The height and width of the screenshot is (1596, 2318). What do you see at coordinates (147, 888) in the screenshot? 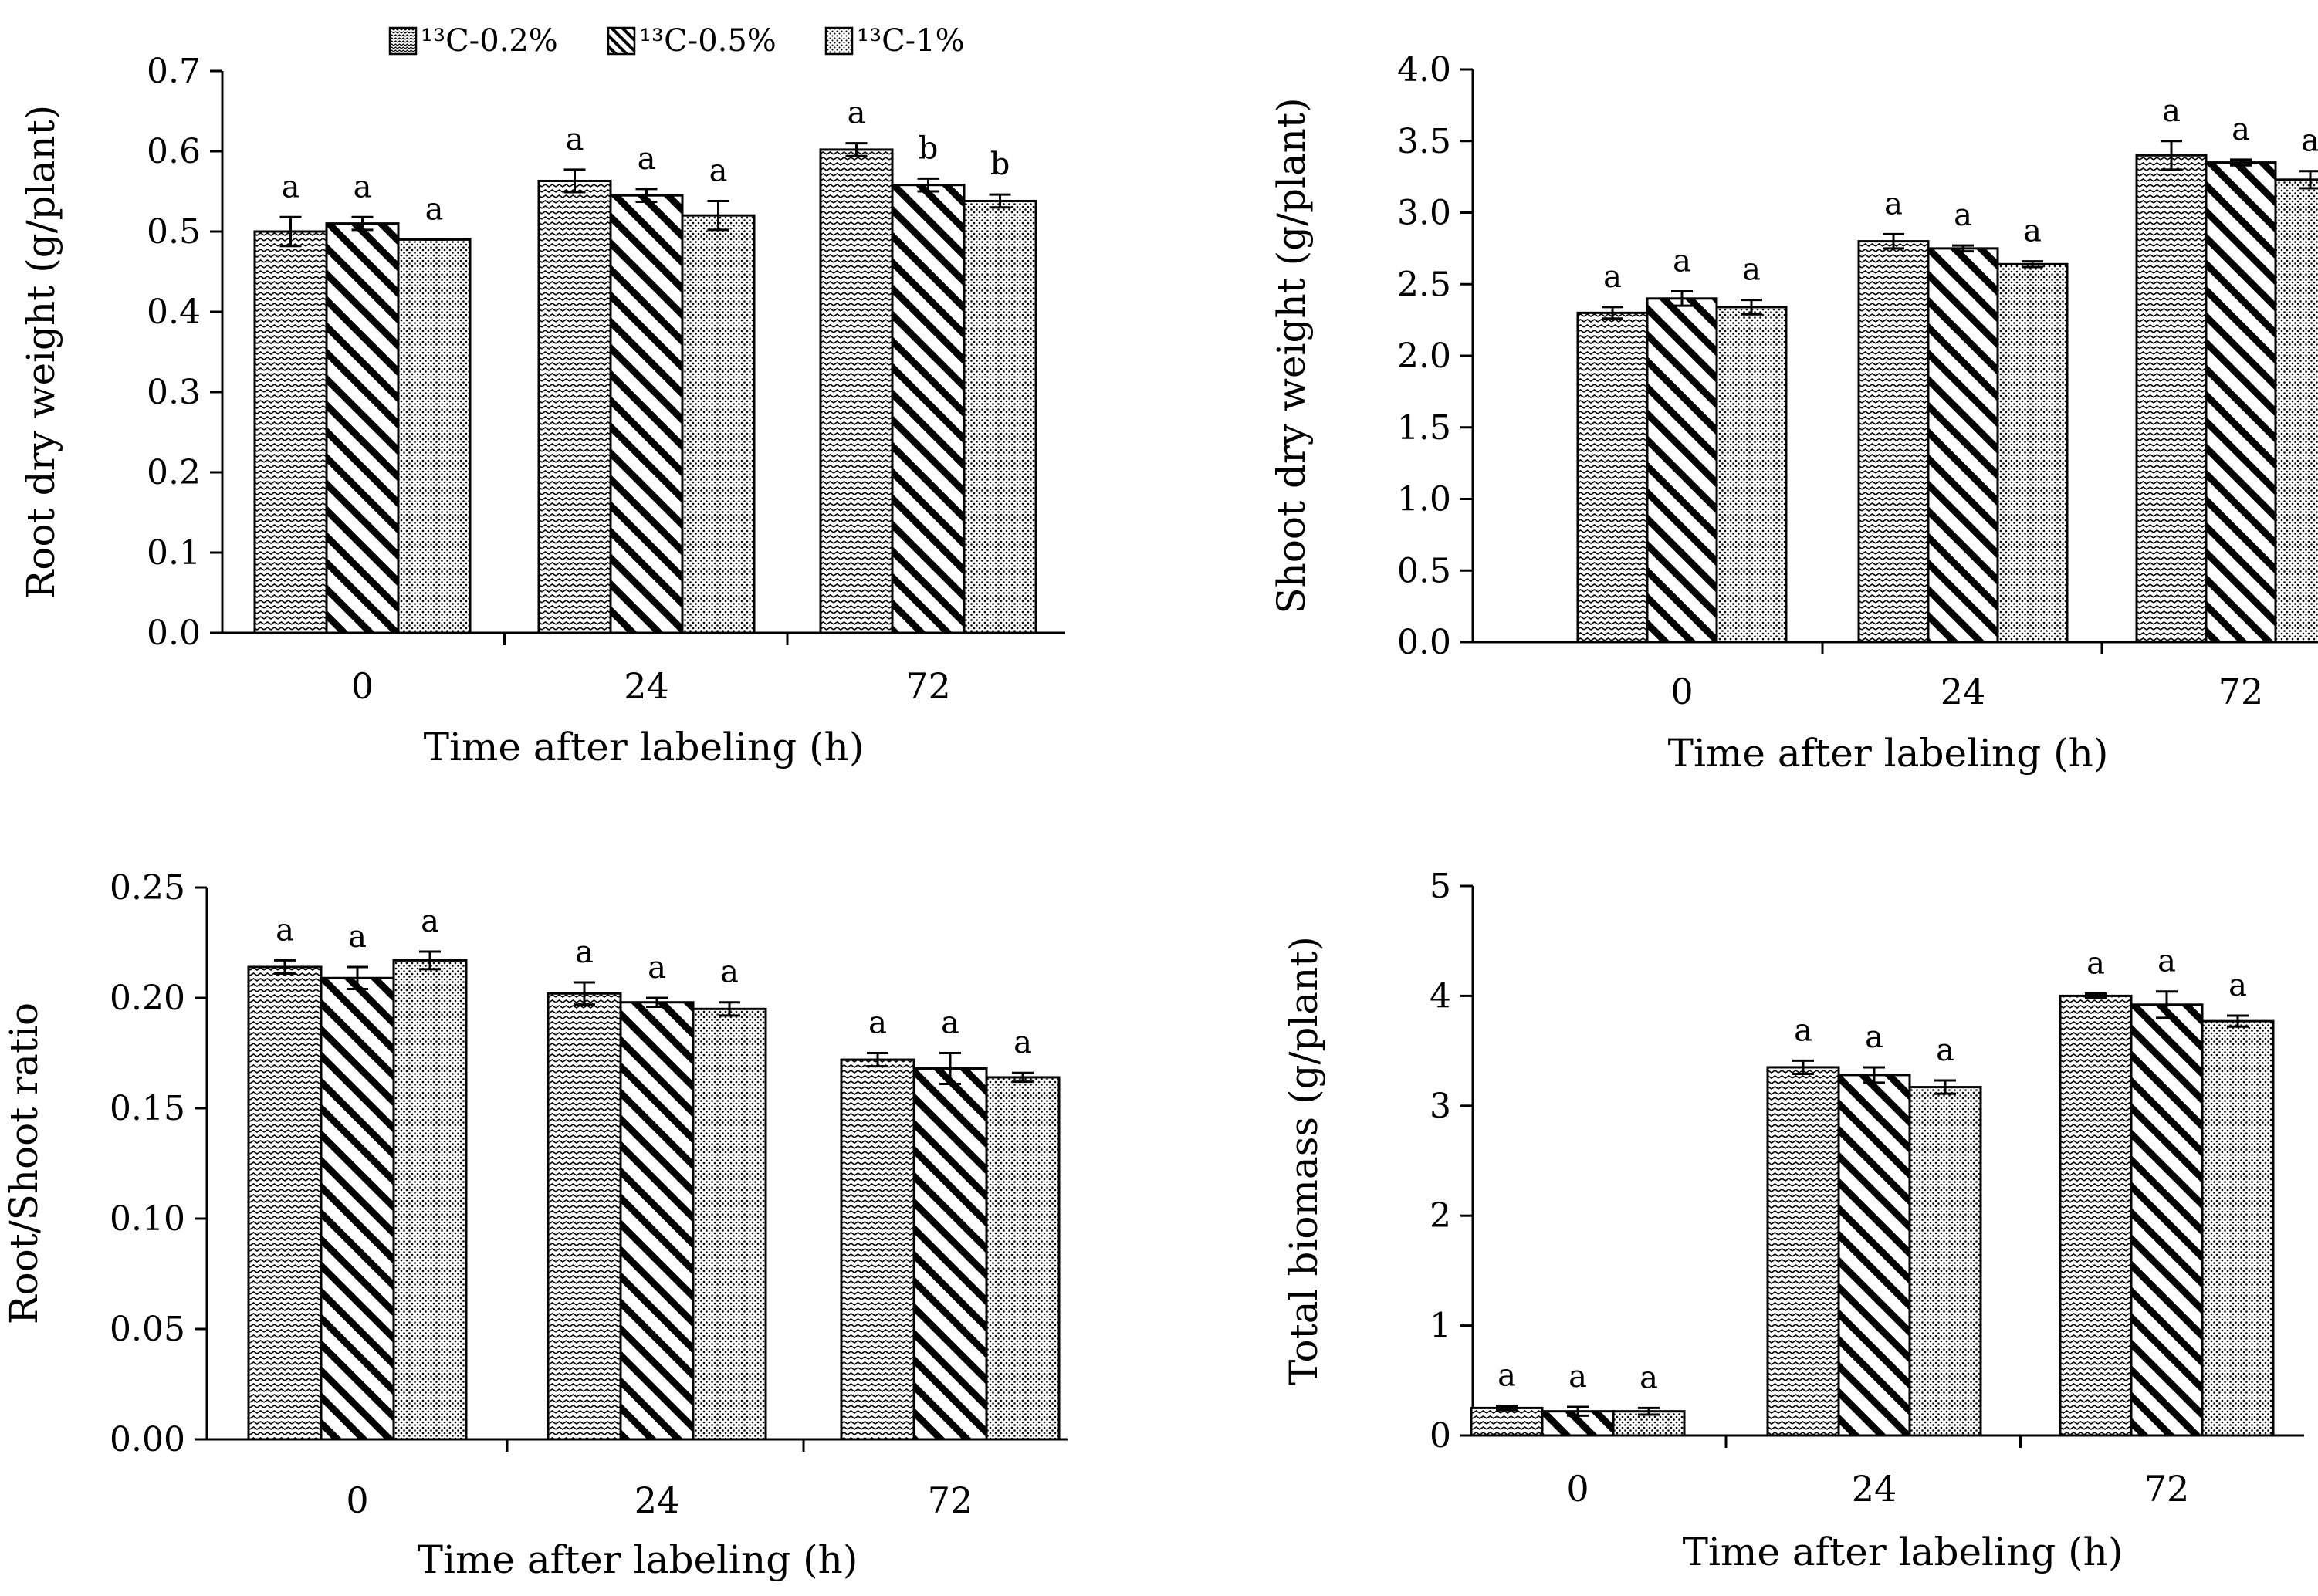
I see `y-tick-label: 0.25` at bounding box center [147, 888].